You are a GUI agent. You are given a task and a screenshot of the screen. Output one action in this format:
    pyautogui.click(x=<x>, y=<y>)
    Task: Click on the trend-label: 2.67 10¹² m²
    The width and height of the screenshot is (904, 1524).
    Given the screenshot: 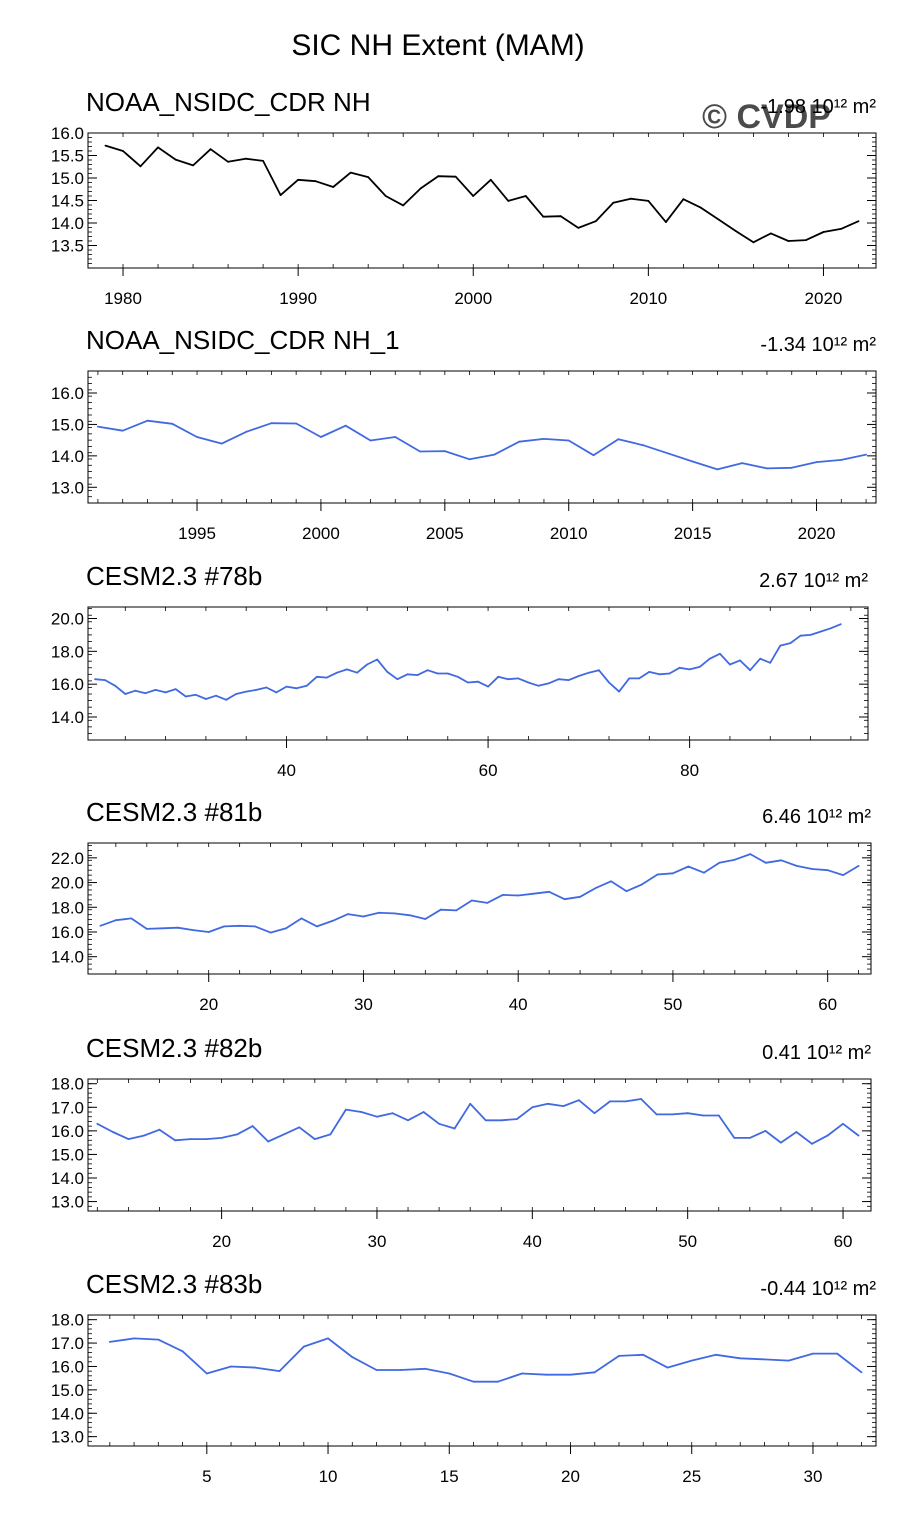 What is the action you would take?
    pyautogui.click(x=813, y=581)
    